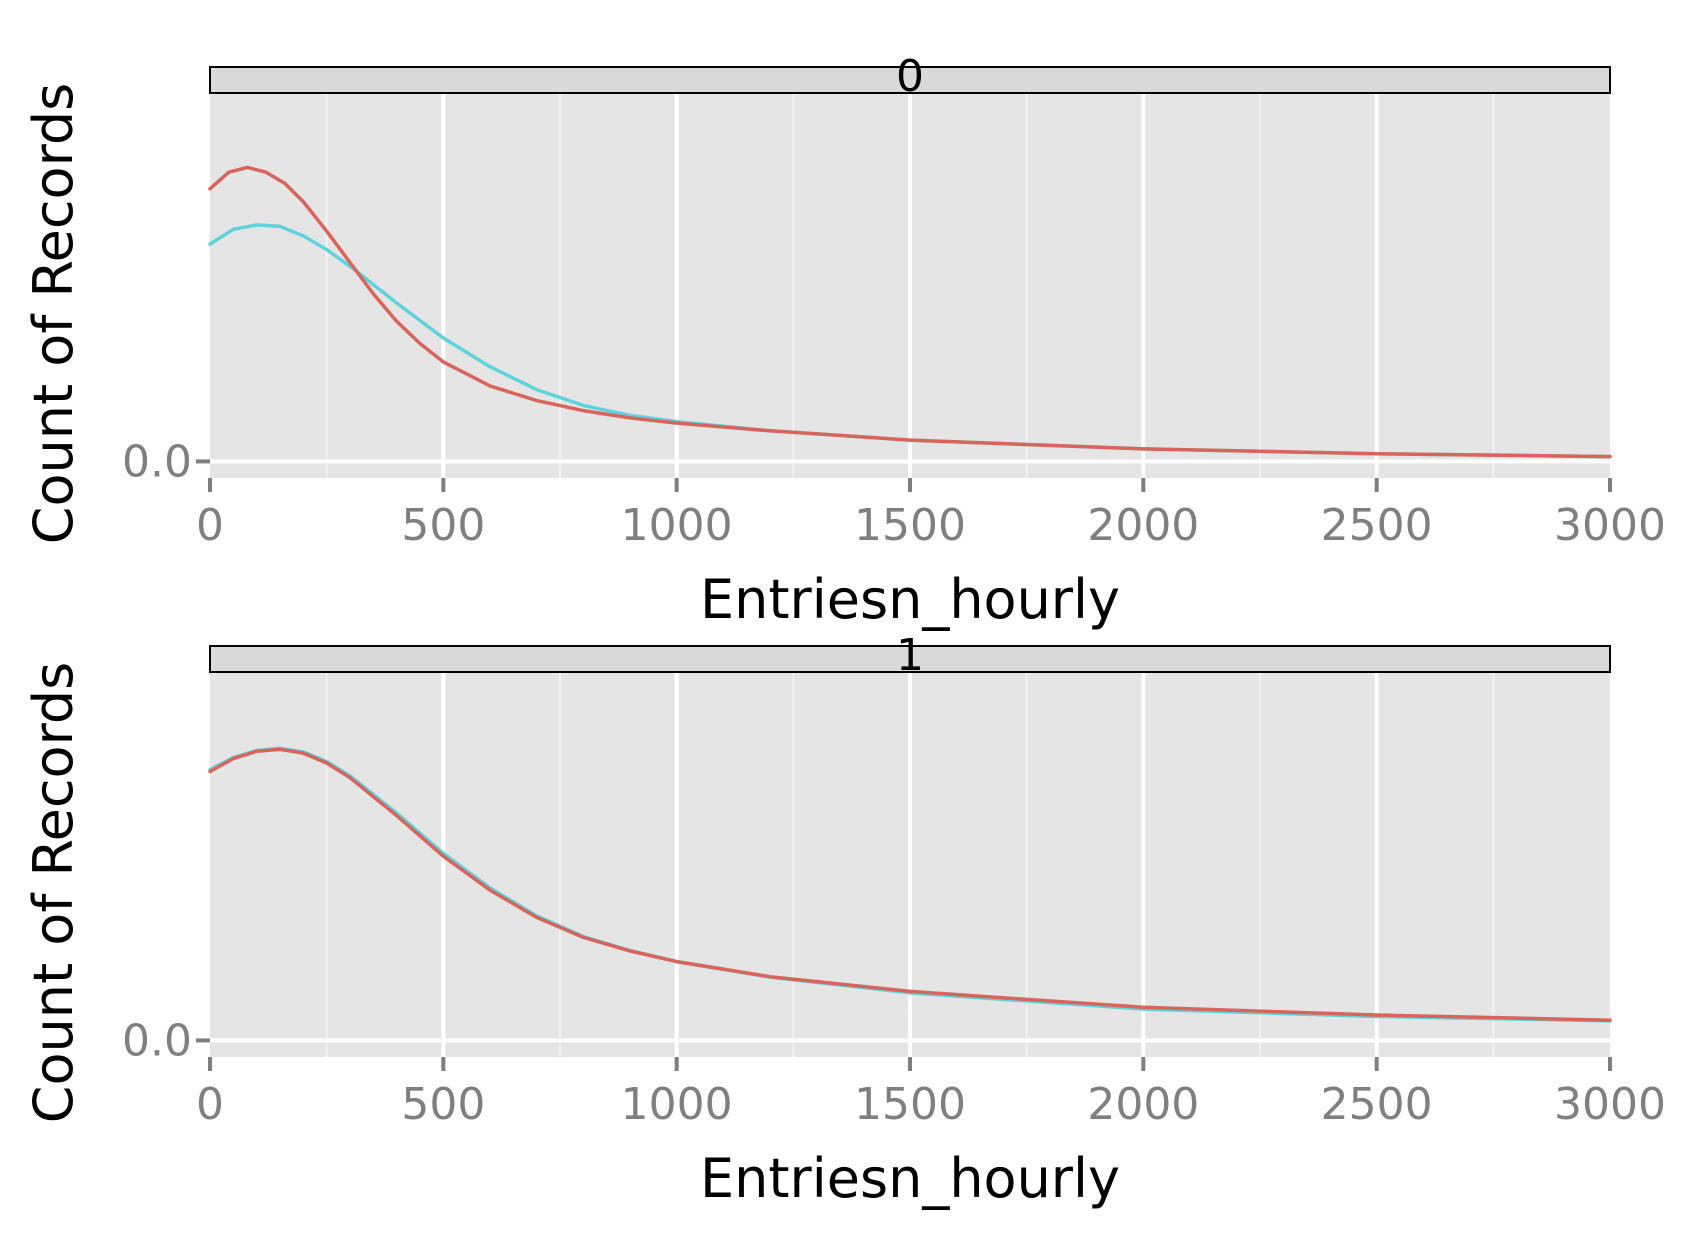  I want to click on facet-strip-label: 1, so click(910, 655).